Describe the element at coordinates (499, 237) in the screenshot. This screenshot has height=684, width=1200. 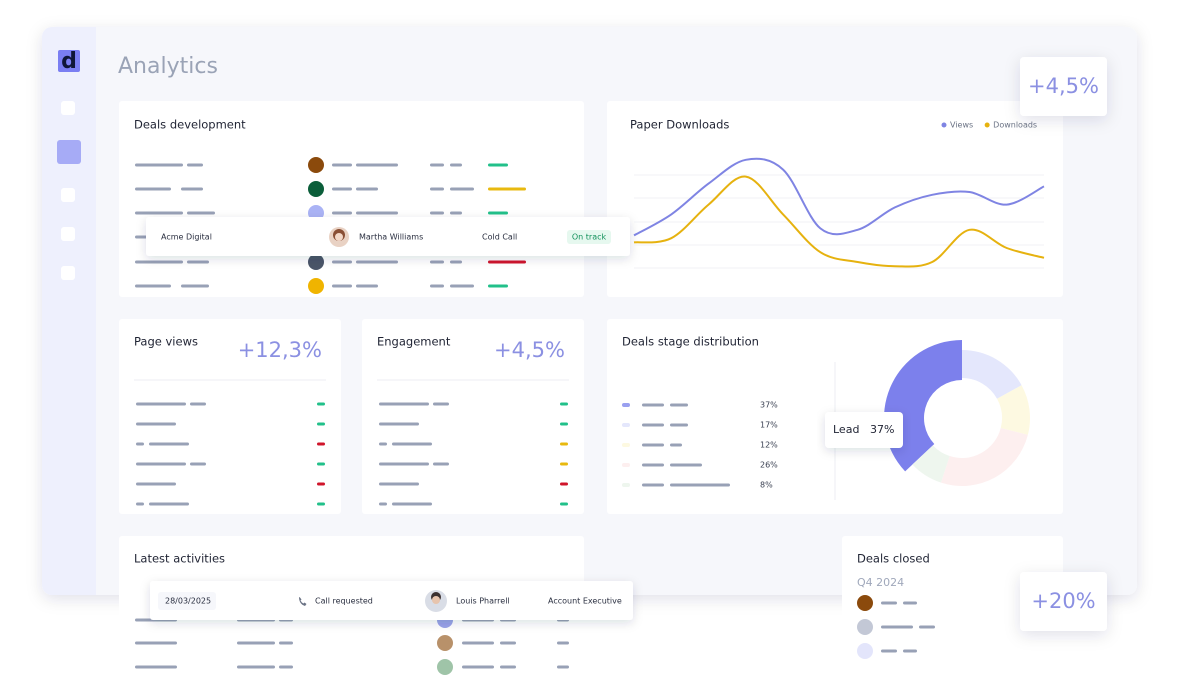
I see `label: Cold Call` at that location.